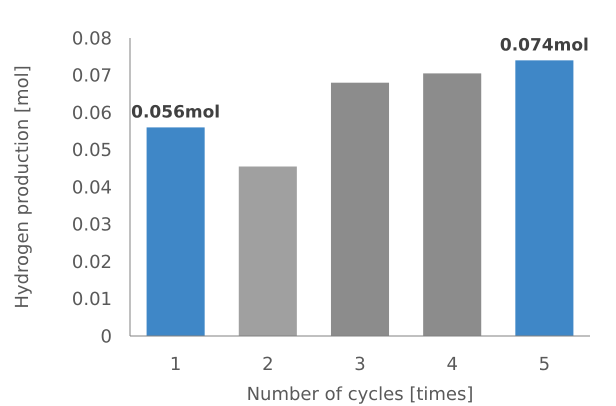  I want to click on x-tick-label: 1, so click(176, 364).